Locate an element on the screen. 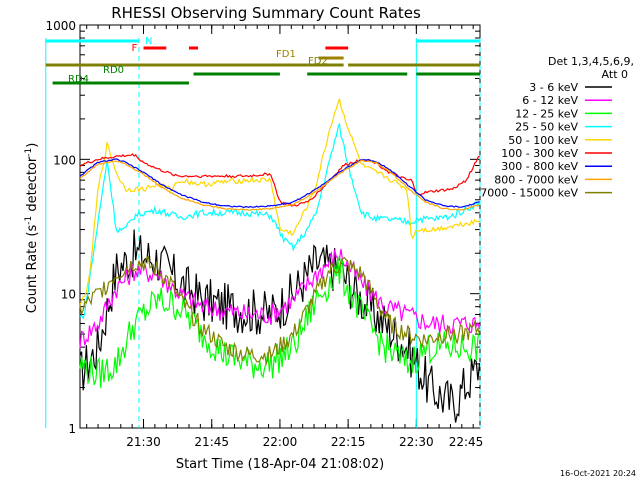  legend-header-line1: Det 1,3,4,5,6,9, is located at coordinates (591, 61).